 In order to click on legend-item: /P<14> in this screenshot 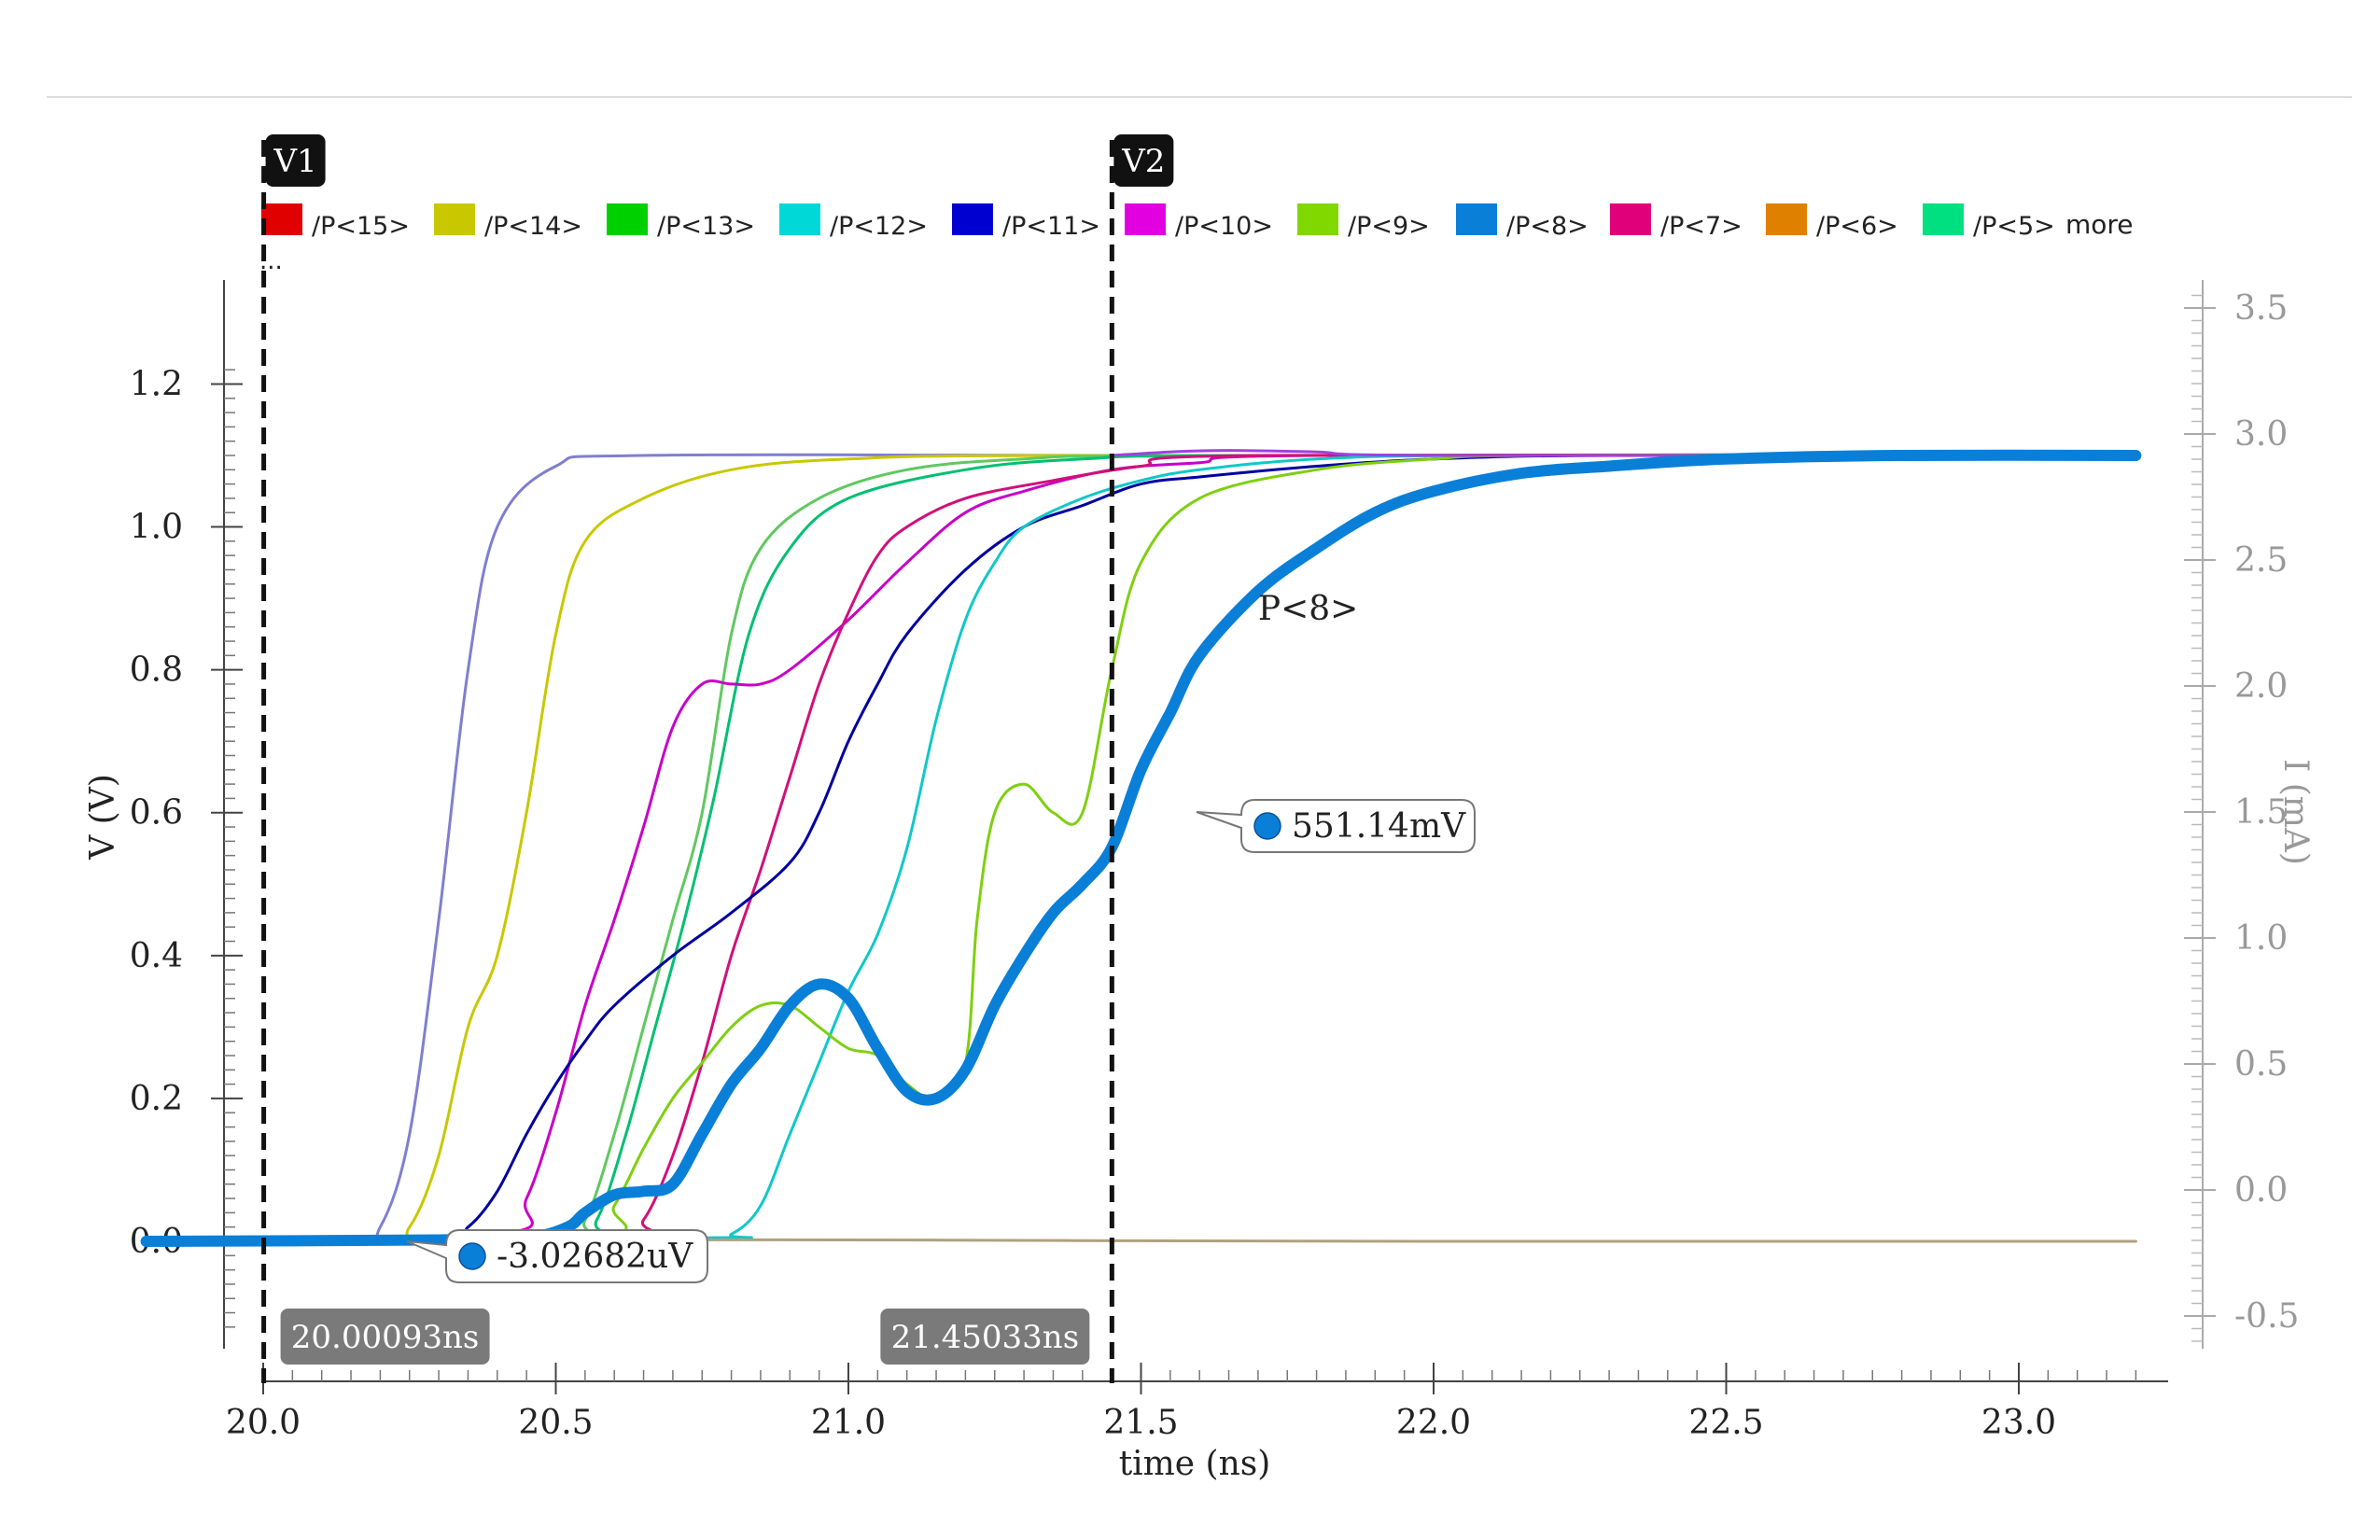, I will do `click(508, 222)`.